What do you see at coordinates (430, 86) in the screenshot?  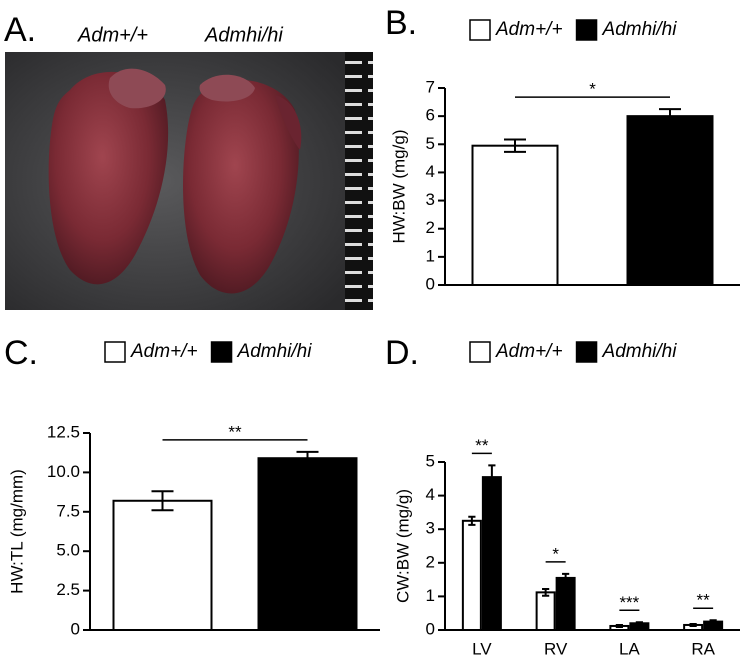 I see `y-tick-label: 7` at bounding box center [430, 86].